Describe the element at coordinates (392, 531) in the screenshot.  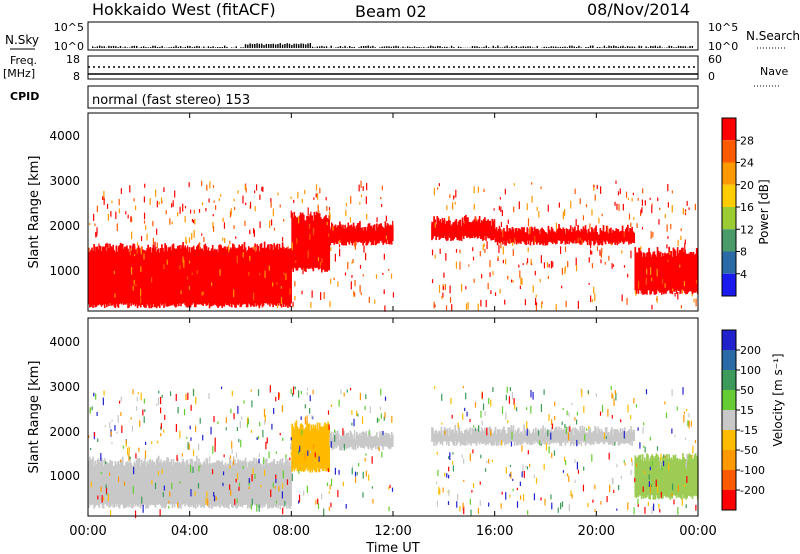
I see `x-tick-label: 12:00` at that location.